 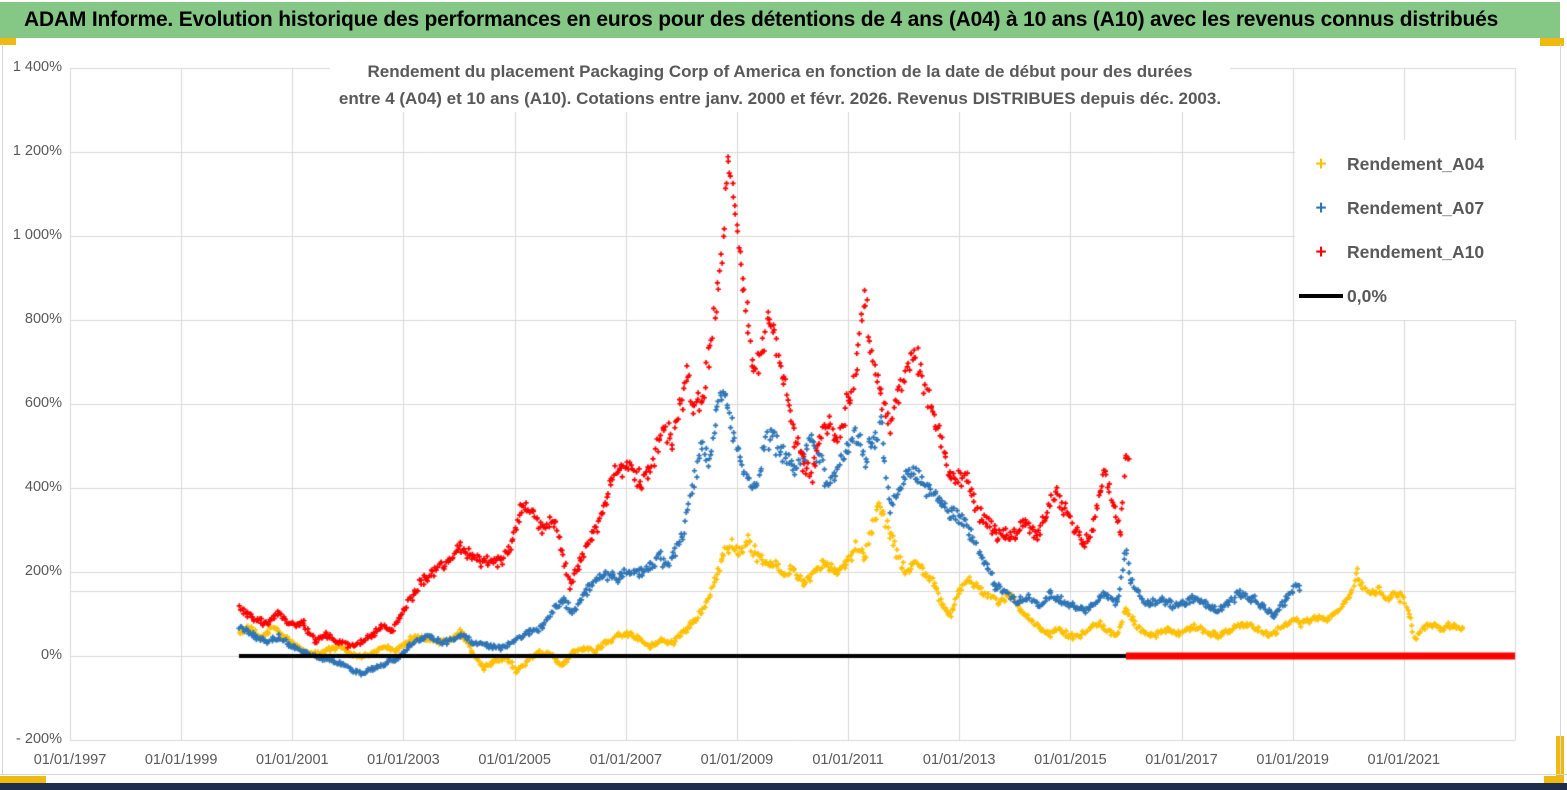 I want to click on x-axis-tick-label: 01/01/2013, so click(x=959, y=760).